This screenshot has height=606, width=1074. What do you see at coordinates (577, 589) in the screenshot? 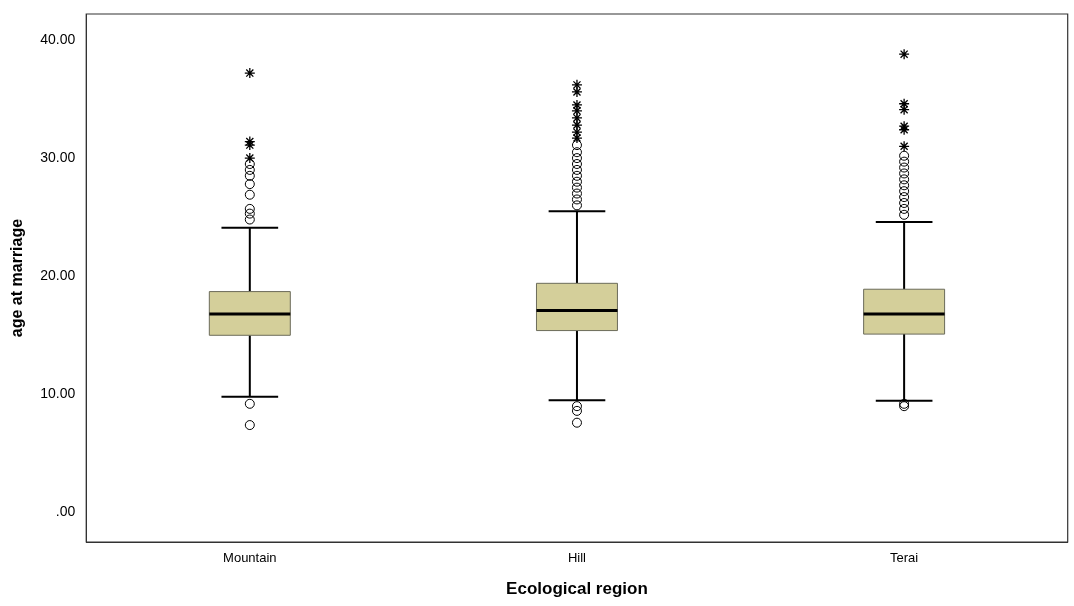
I see `x-axis-title: Ecological region` at bounding box center [577, 589].